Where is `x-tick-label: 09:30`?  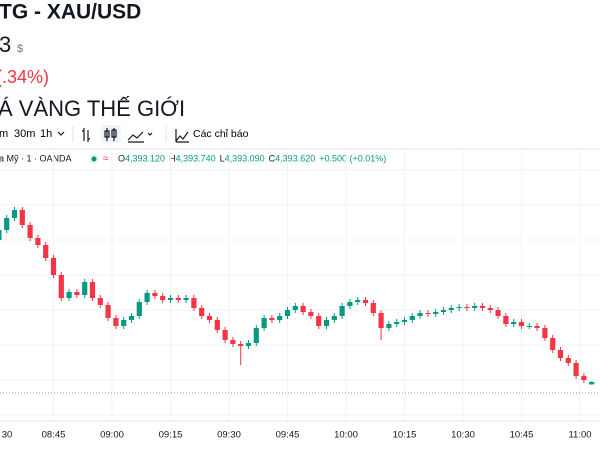
x-tick-label: 09:30 is located at coordinates (229, 435).